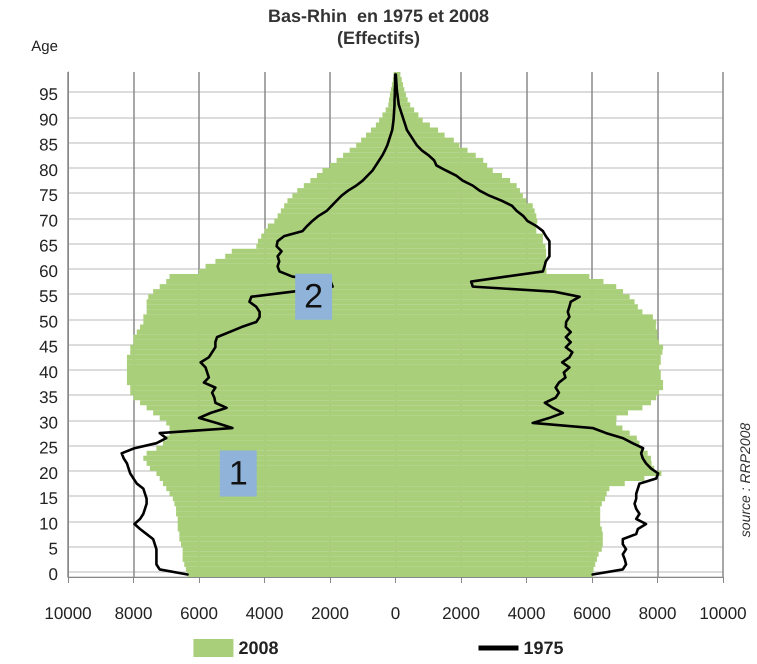 Image resolution: width=757 pixels, height=664 pixels. I want to click on y-tick-label: 50, so click(48, 322).